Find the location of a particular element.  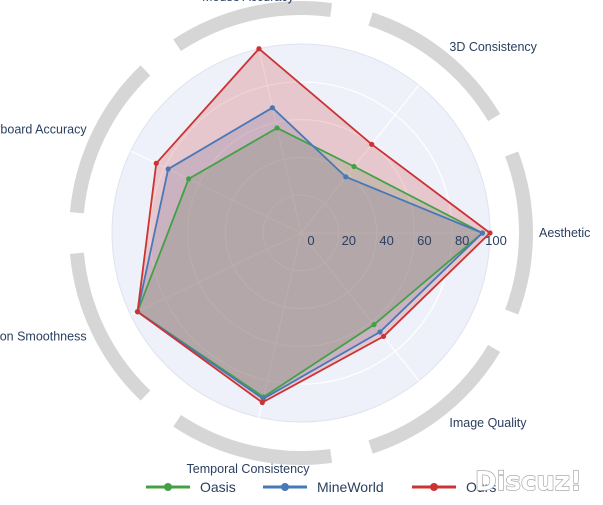

axis-label: Aesthetic is located at coordinates (564, 233).